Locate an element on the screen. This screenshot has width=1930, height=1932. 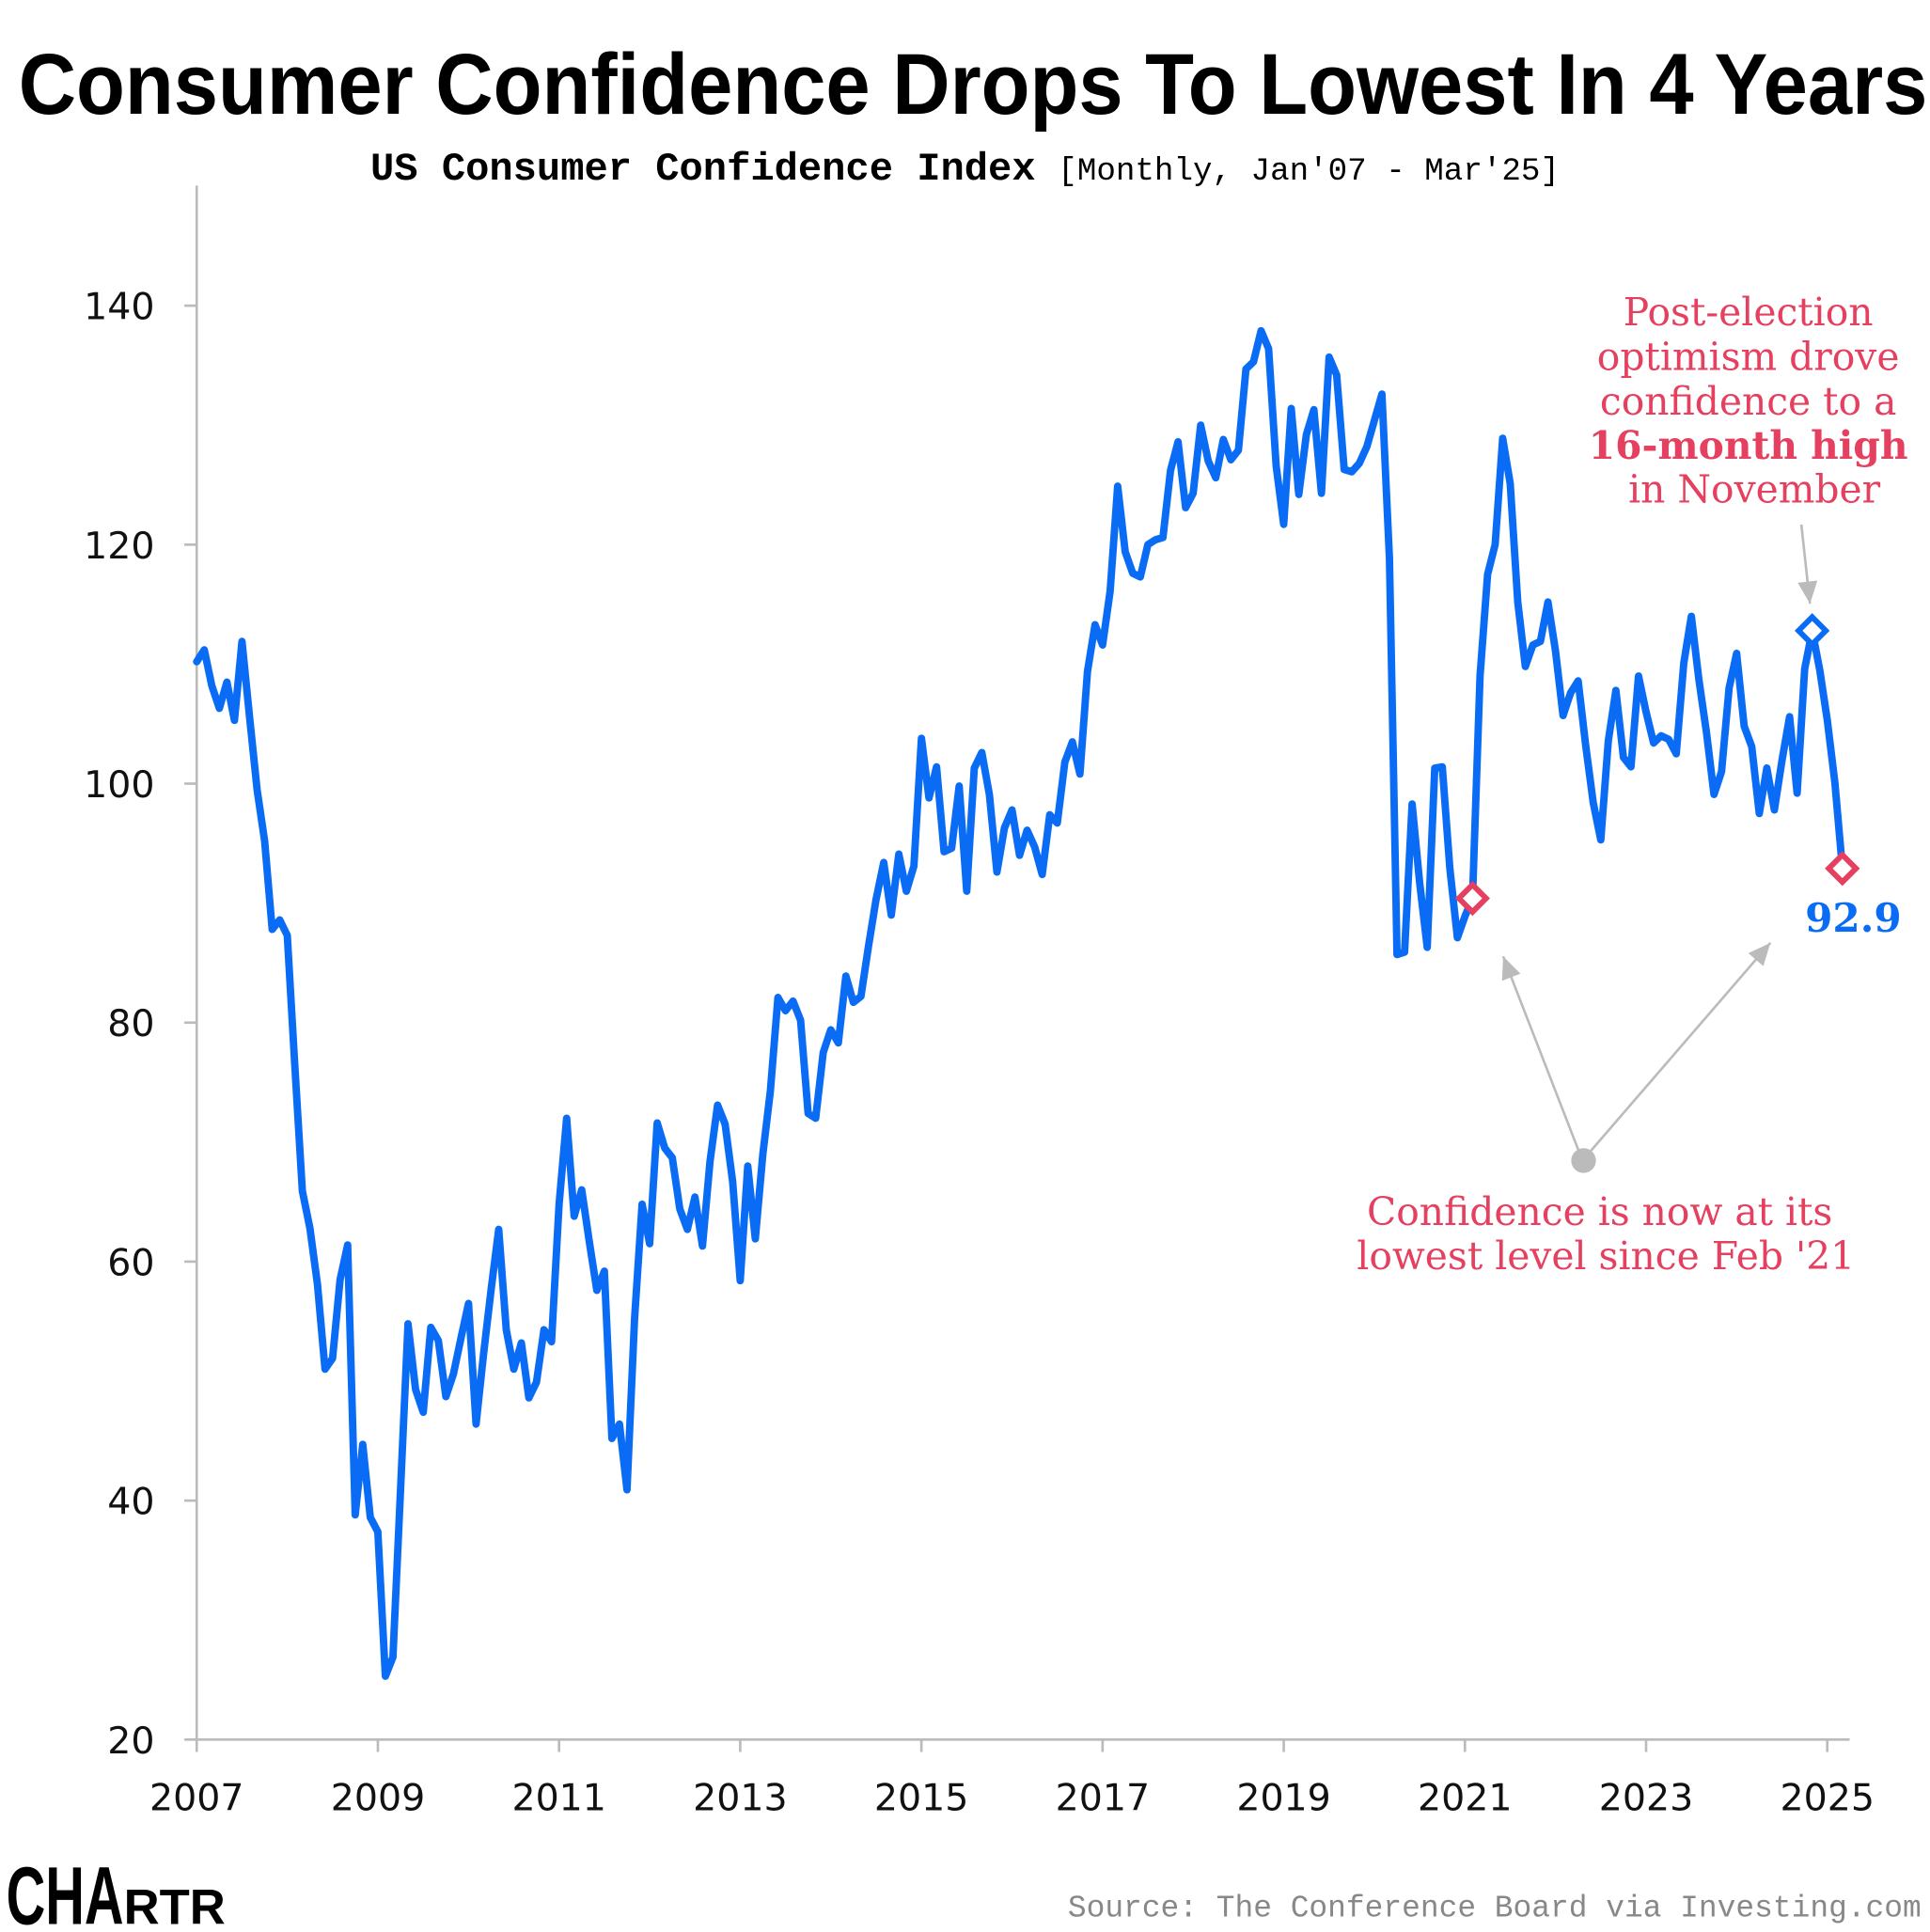
x-tick-label: 2009 is located at coordinates (378, 1798).